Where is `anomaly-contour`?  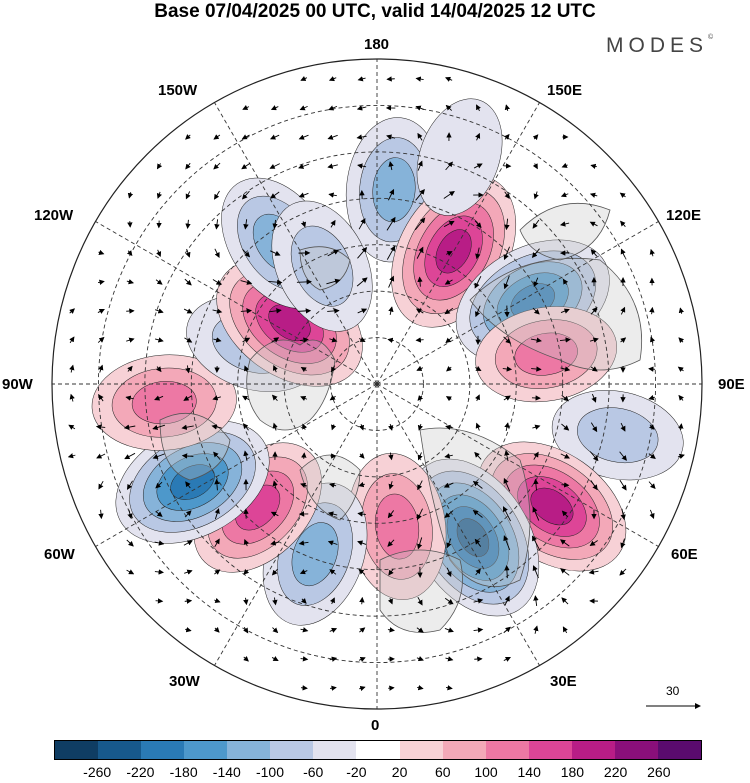 anomaly-contour is located at coordinates (618, 435).